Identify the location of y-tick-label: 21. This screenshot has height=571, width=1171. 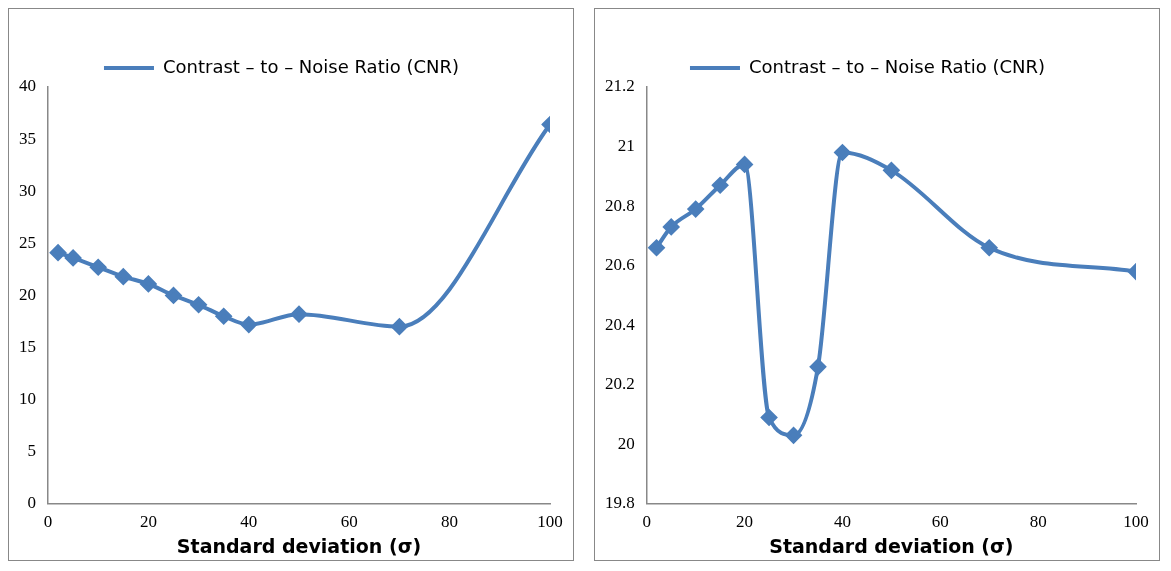
(626, 146).